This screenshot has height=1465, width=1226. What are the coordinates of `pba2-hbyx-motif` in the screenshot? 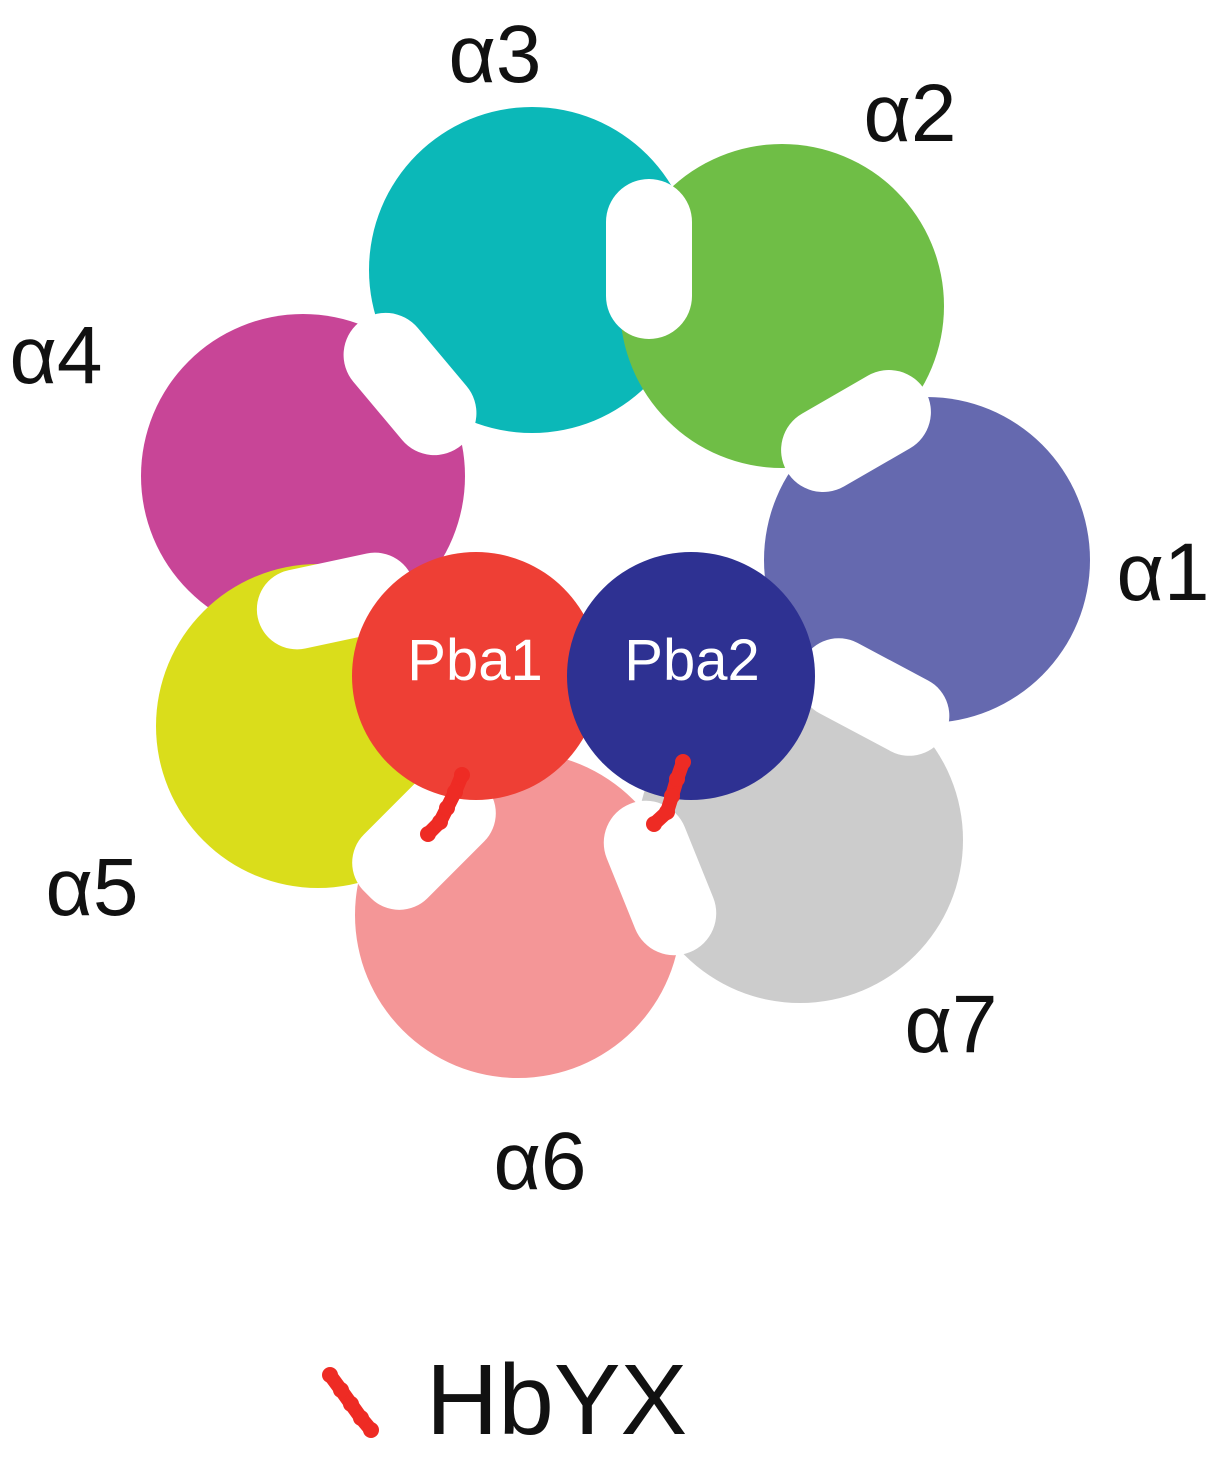 It's located at (668, 793).